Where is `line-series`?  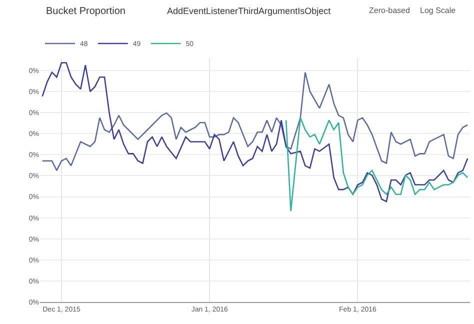
line-series is located at coordinates (376, 164).